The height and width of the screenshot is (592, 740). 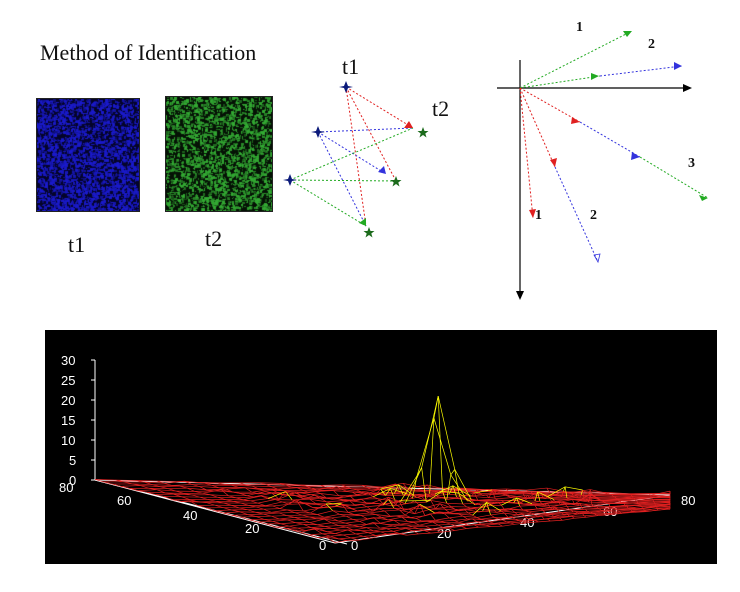 I want to click on z-tick-30: 30, so click(x=68, y=360).